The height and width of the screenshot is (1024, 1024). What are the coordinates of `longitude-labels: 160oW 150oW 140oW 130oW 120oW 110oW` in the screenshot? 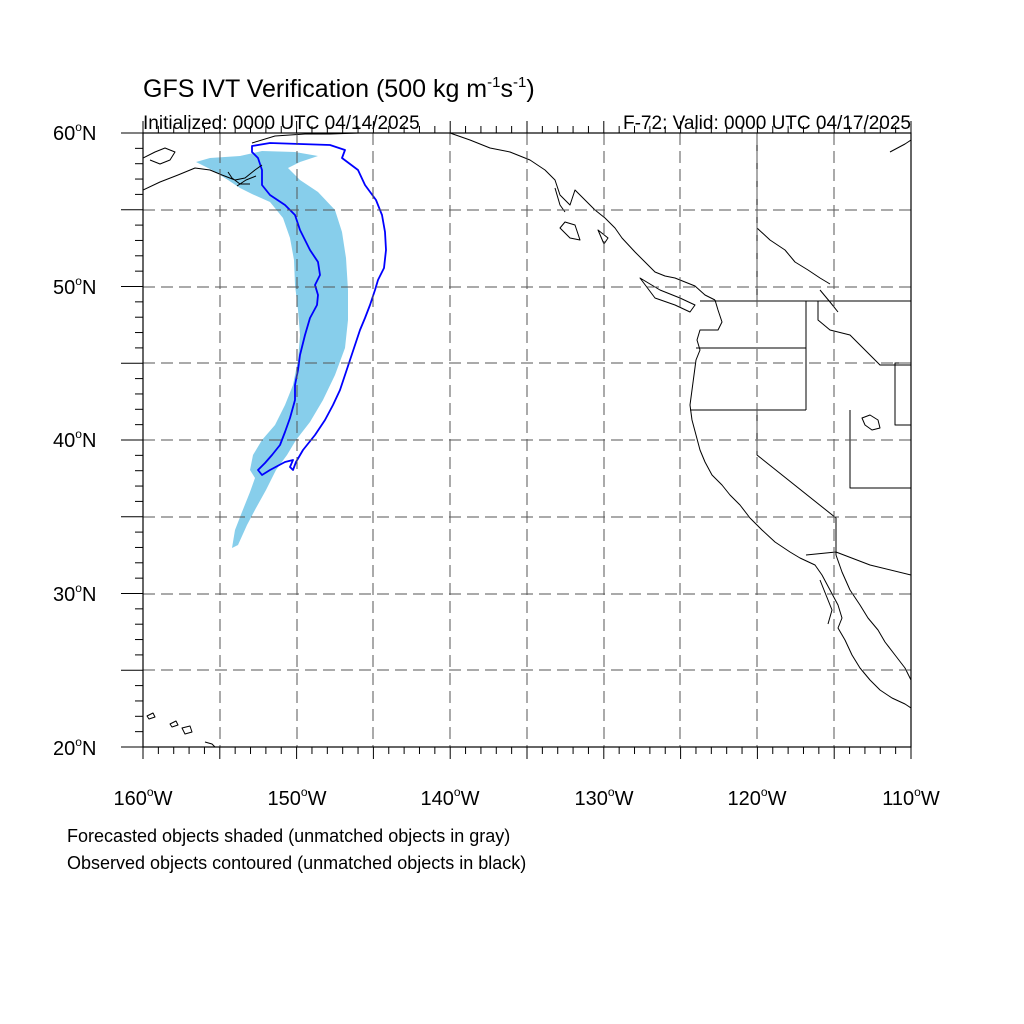 It's located at (527, 797).